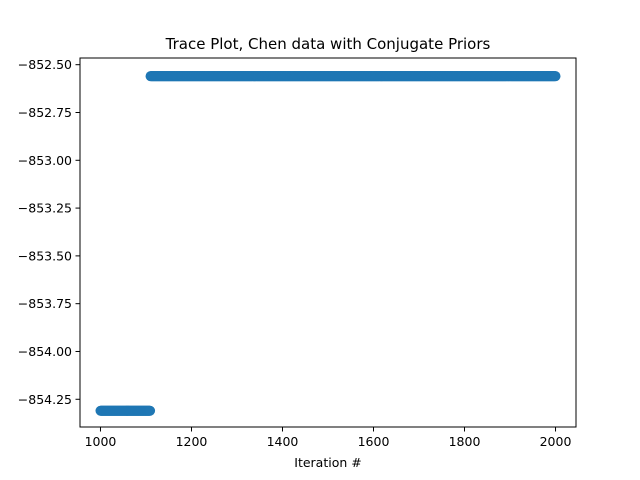  What do you see at coordinates (45, 399) in the screenshot?
I see `y-tick-label: −854.25` at bounding box center [45, 399].